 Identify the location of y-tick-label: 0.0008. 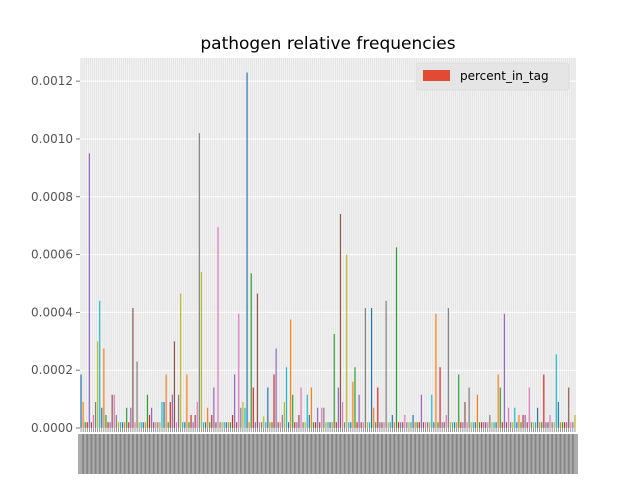
(52, 197).